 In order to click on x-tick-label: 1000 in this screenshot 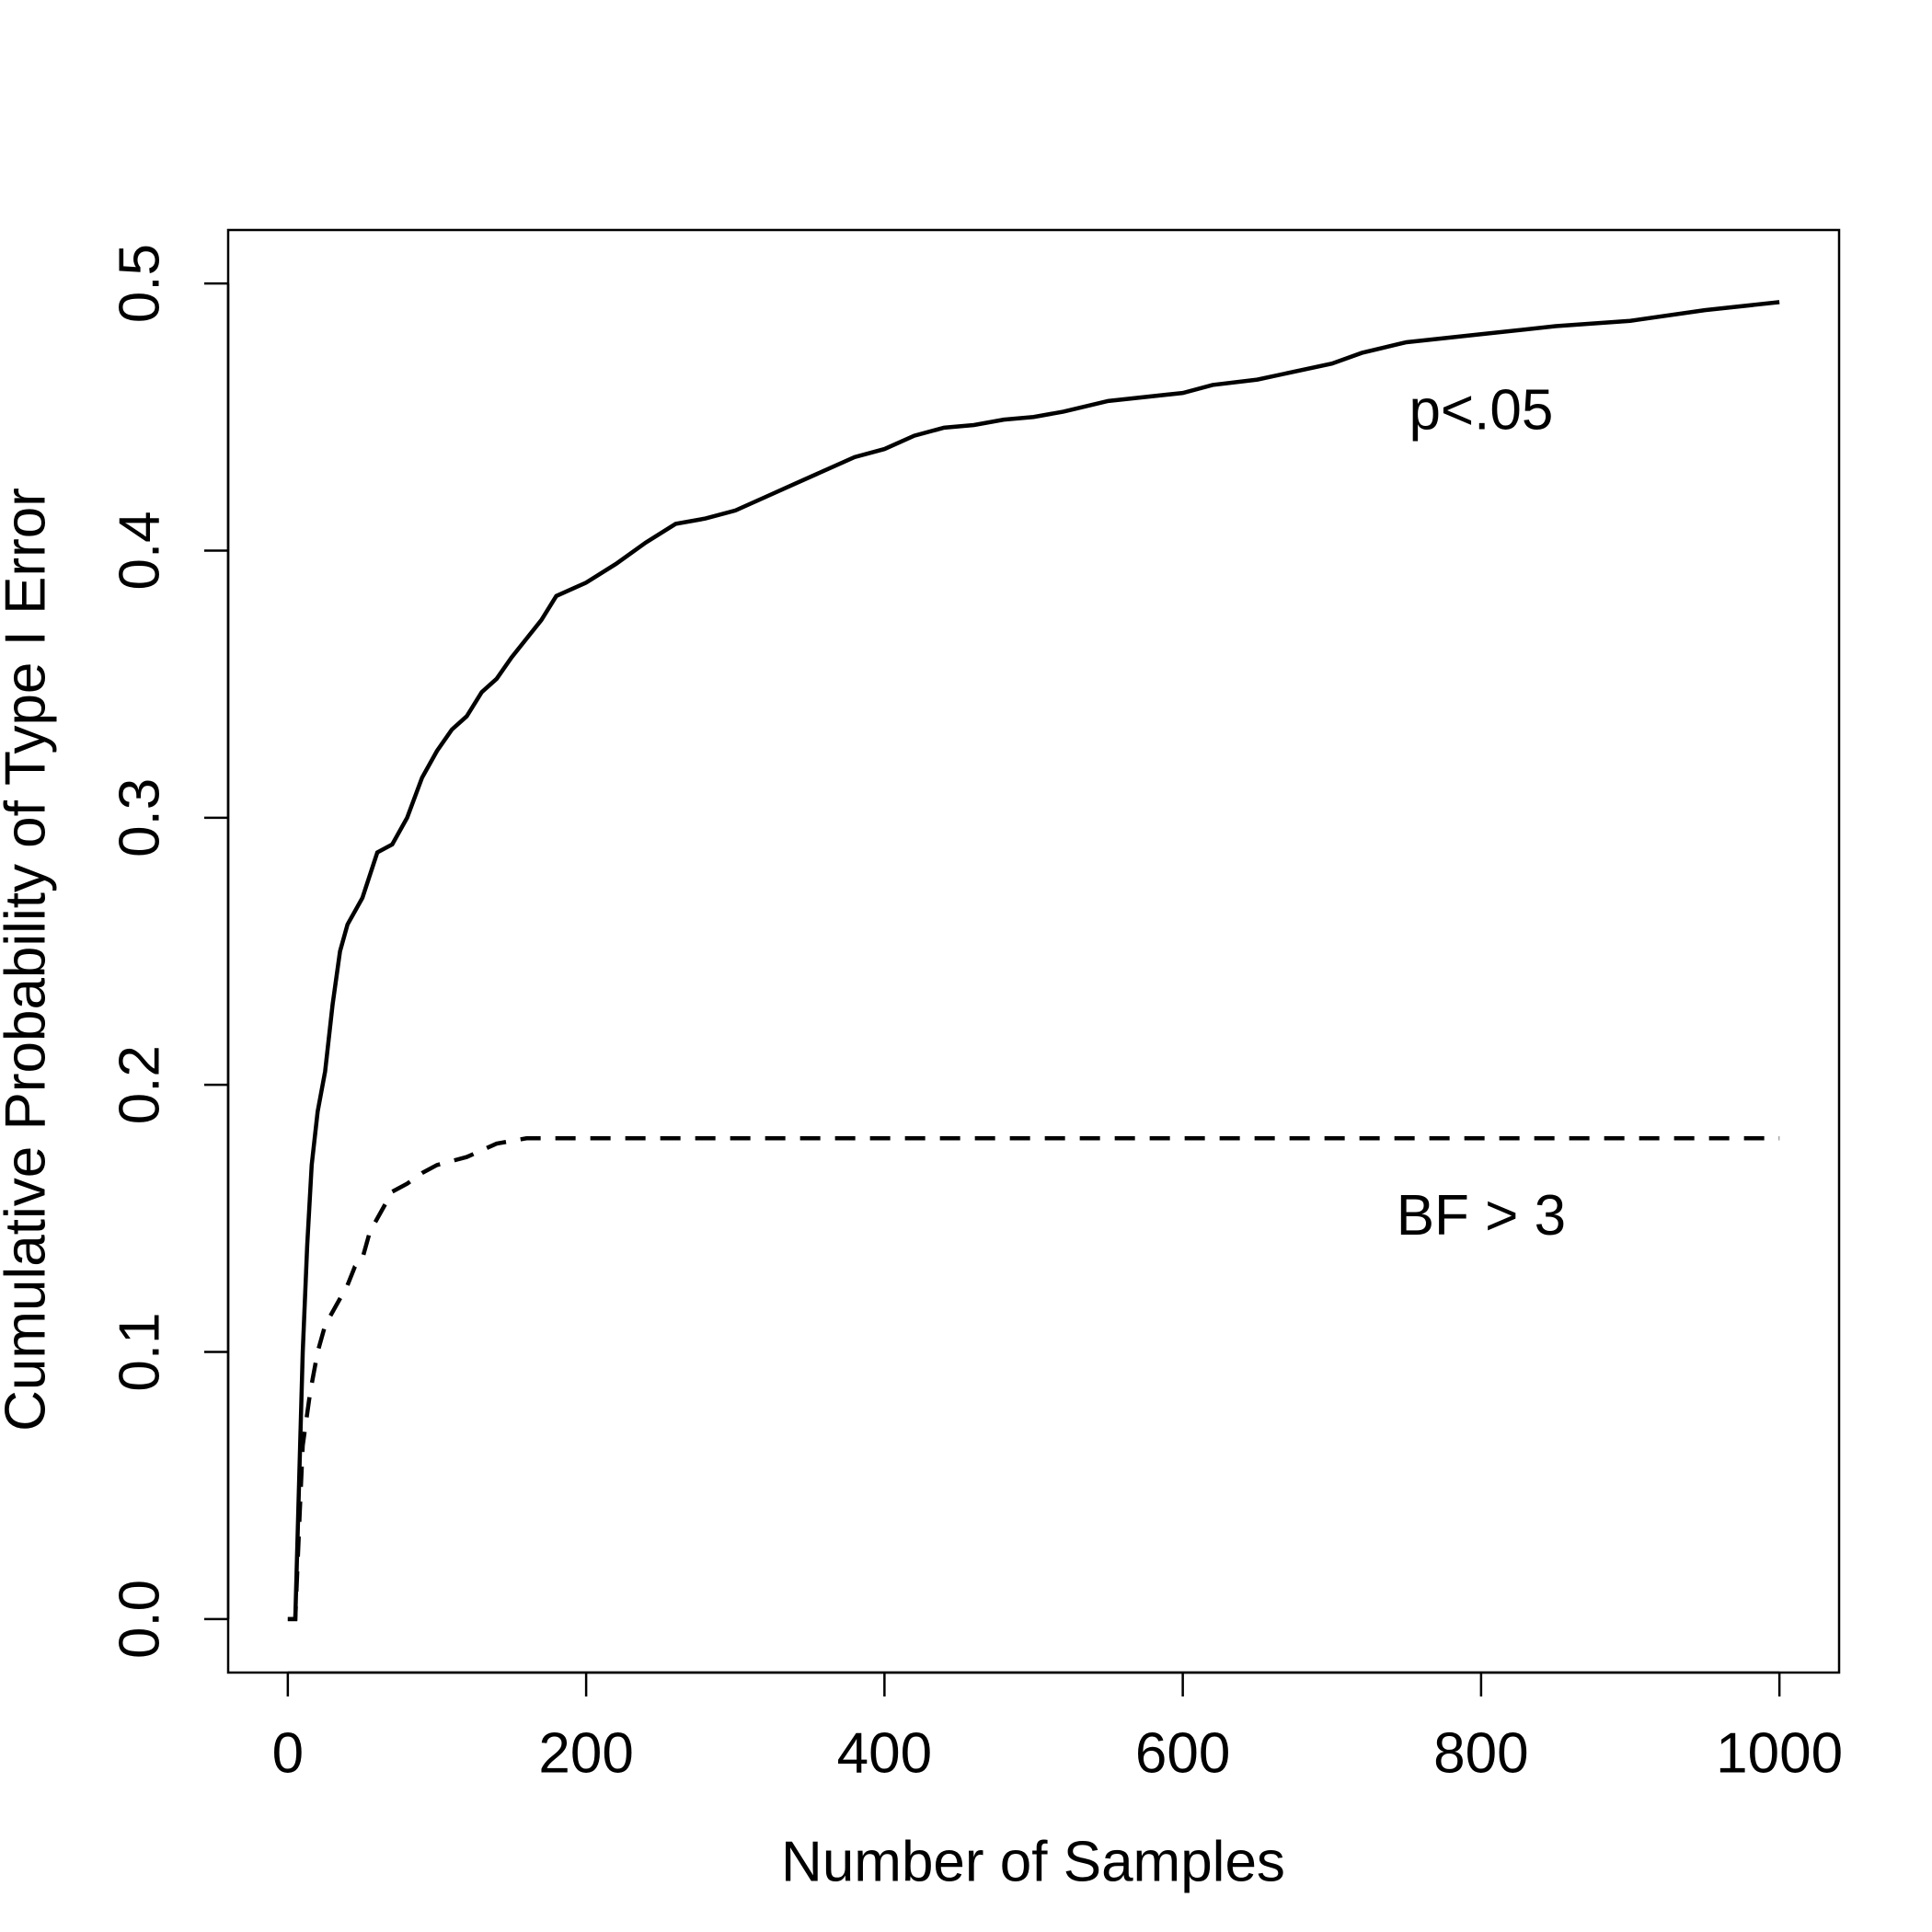, I will do `click(1779, 1753)`.